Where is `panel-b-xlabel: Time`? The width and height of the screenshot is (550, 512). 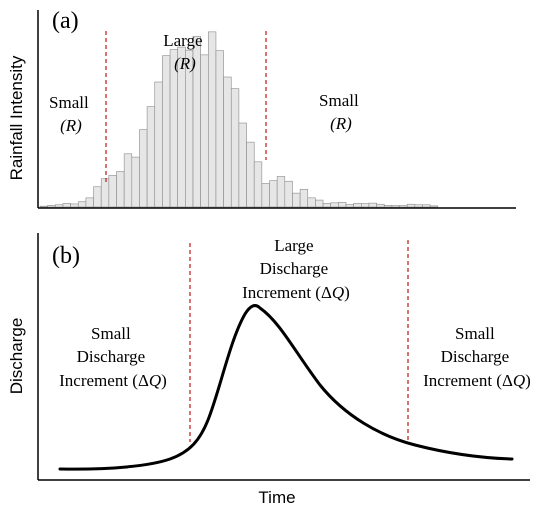
panel-b-xlabel: Time is located at coordinates (276, 497).